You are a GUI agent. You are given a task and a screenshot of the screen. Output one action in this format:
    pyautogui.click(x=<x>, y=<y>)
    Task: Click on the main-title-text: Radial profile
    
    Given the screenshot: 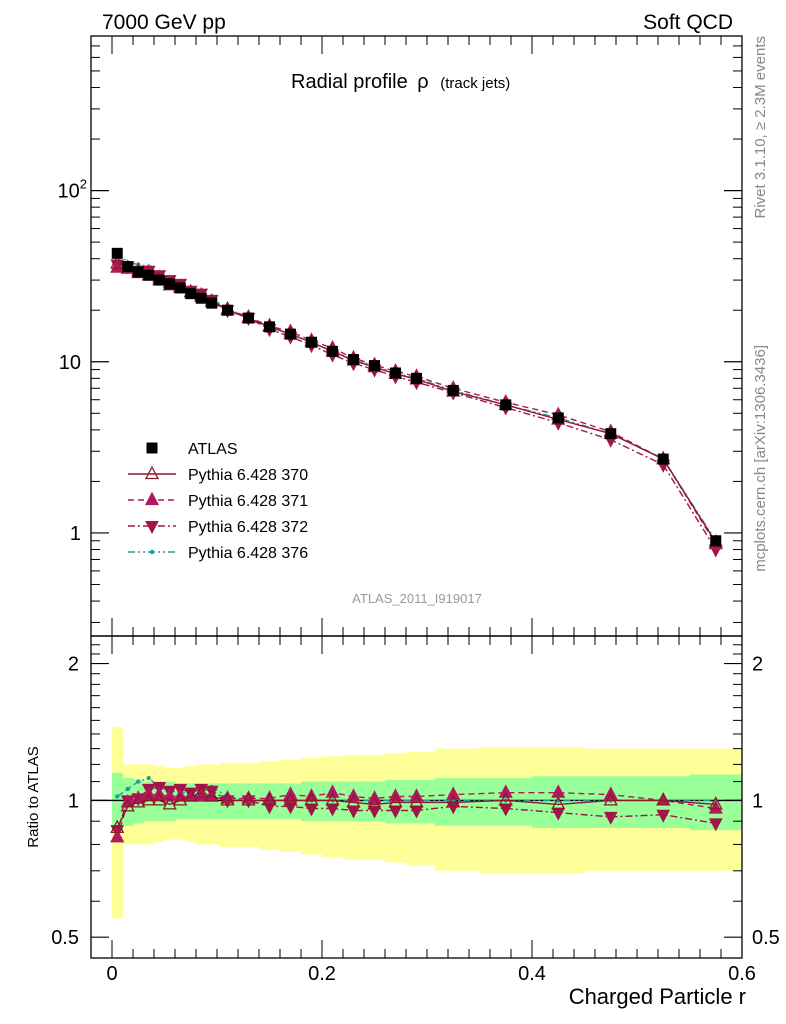 What is the action you would take?
    pyautogui.click(x=349, y=82)
    